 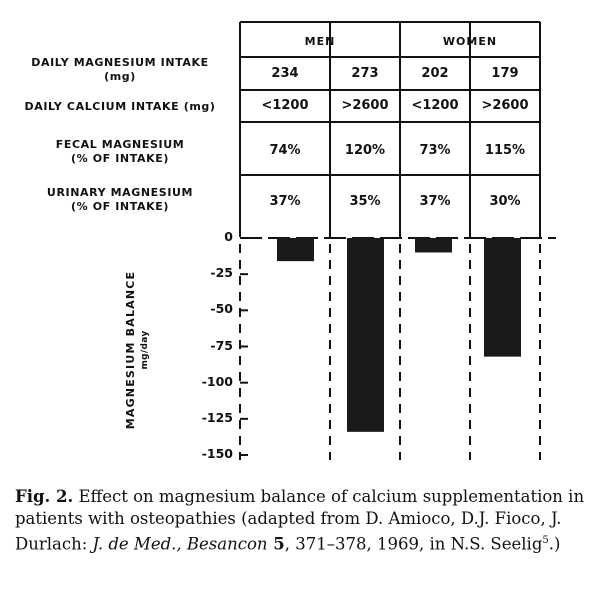 I want to click on group-header-women: WOMEN, so click(x=470, y=41).